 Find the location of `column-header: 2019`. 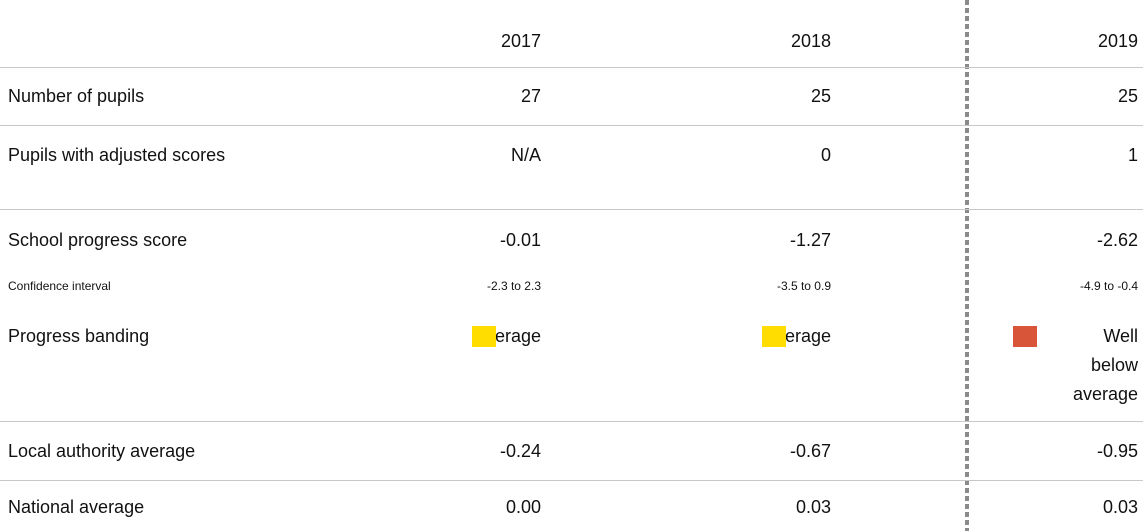

column-header: 2019 is located at coordinates (1117, 41).